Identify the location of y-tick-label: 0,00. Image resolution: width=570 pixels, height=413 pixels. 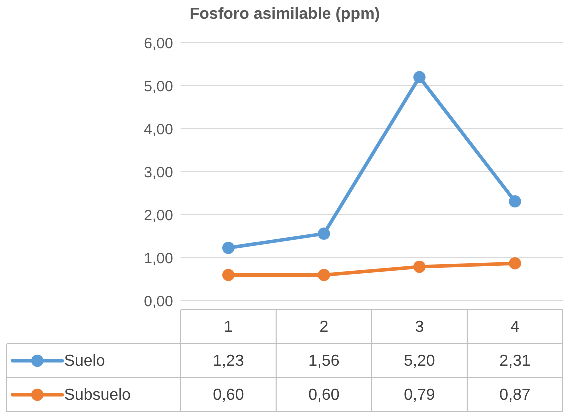
(159, 302).